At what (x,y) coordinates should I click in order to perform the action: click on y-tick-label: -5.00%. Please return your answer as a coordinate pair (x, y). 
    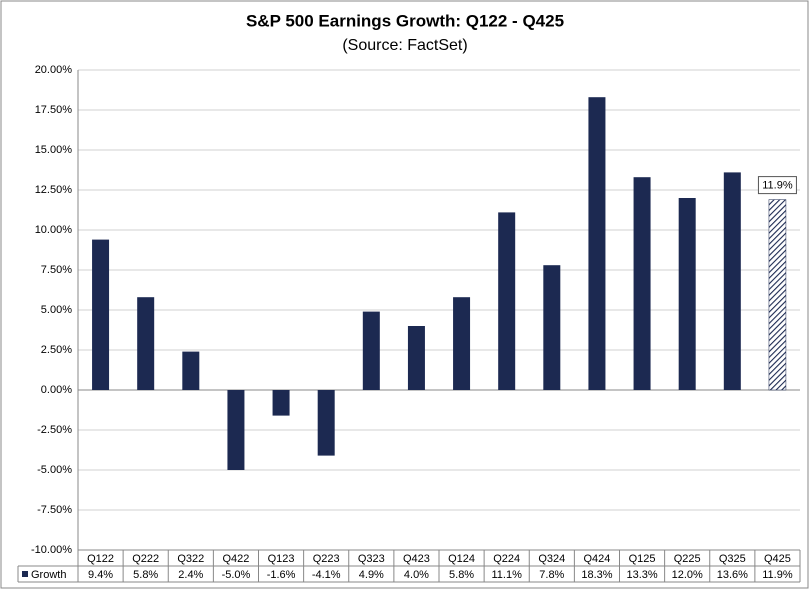
    Looking at the image, I should click on (54, 470).